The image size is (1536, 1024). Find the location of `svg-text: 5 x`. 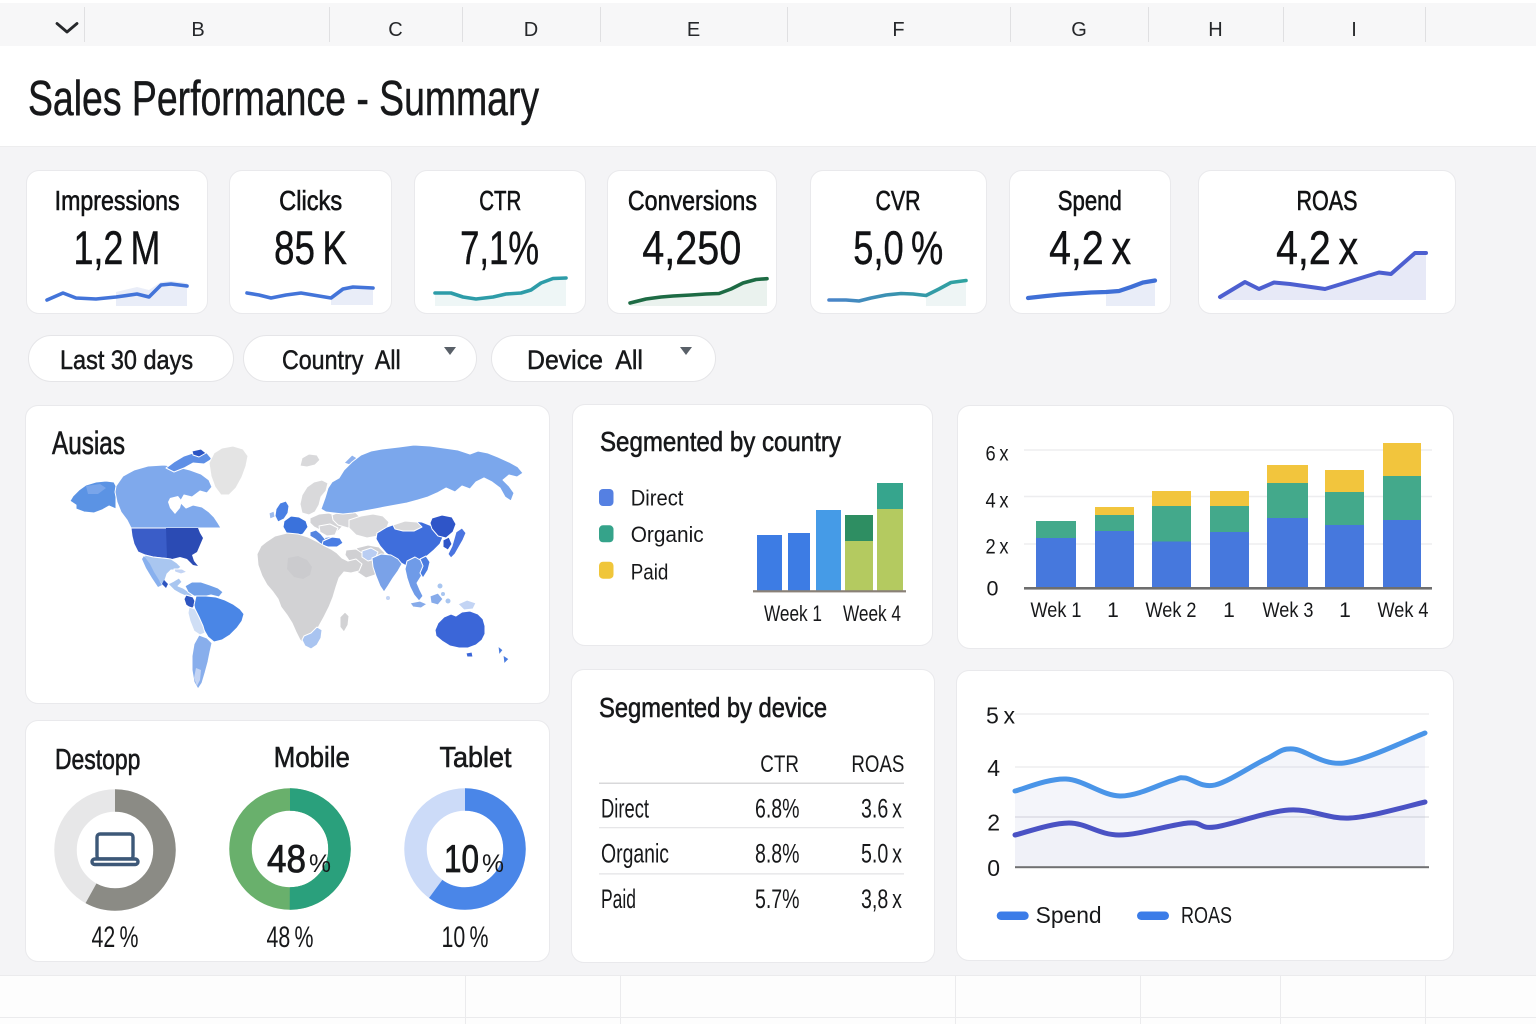

svg-text: 5 x is located at coordinates (1000, 716).